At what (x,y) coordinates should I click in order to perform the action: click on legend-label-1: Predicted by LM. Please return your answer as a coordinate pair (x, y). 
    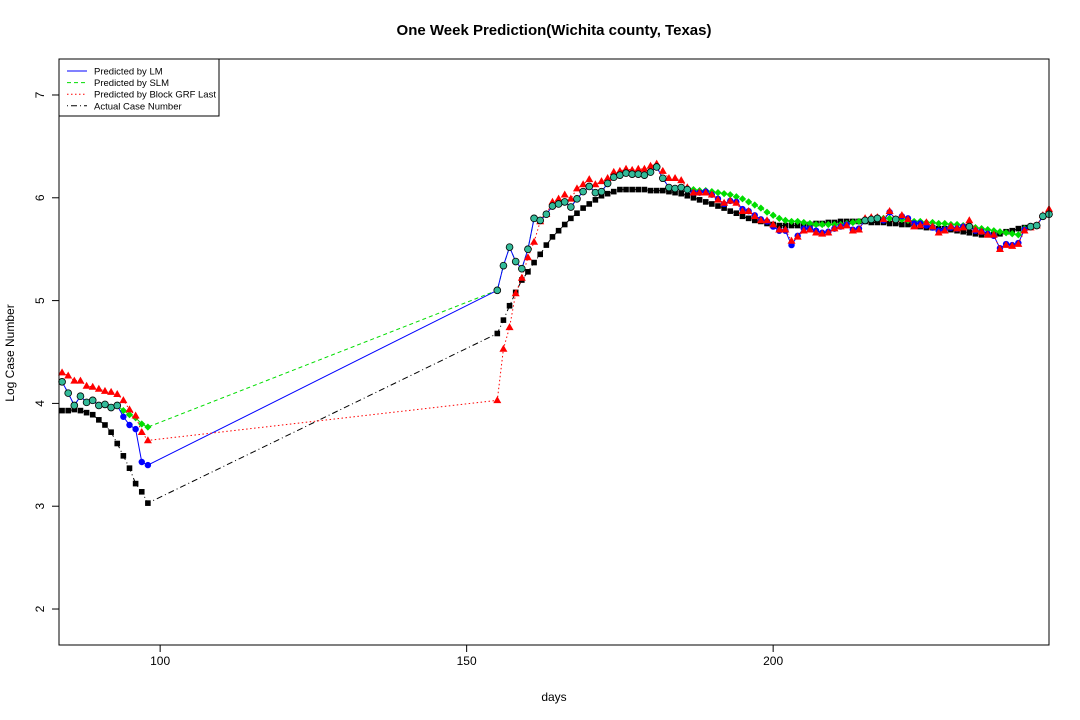
    Looking at the image, I should click on (128, 72).